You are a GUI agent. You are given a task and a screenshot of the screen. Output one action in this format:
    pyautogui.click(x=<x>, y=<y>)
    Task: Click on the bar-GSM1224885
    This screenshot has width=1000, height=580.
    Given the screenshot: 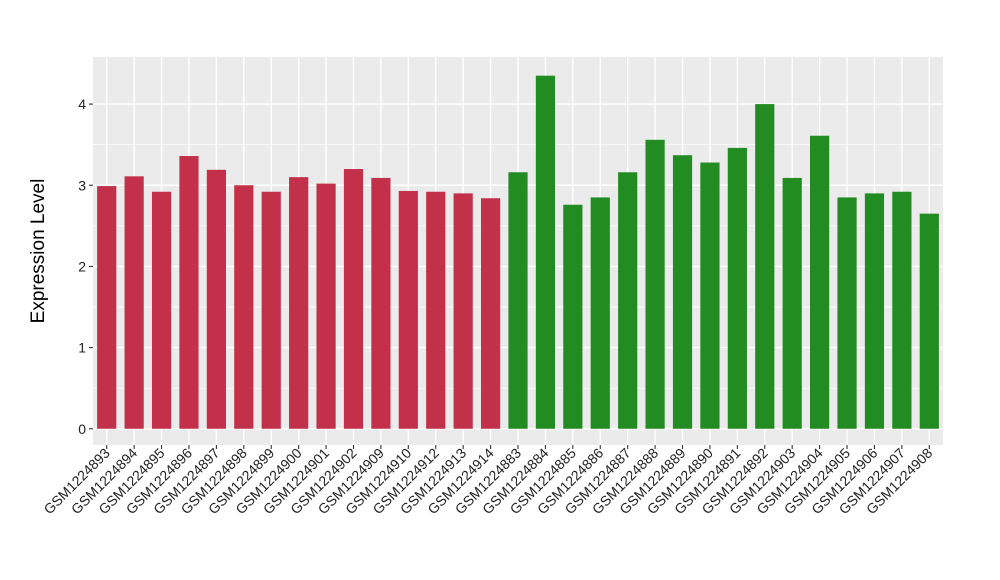 What is the action you would take?
    pyautogui.click(x=573, y=316)
    